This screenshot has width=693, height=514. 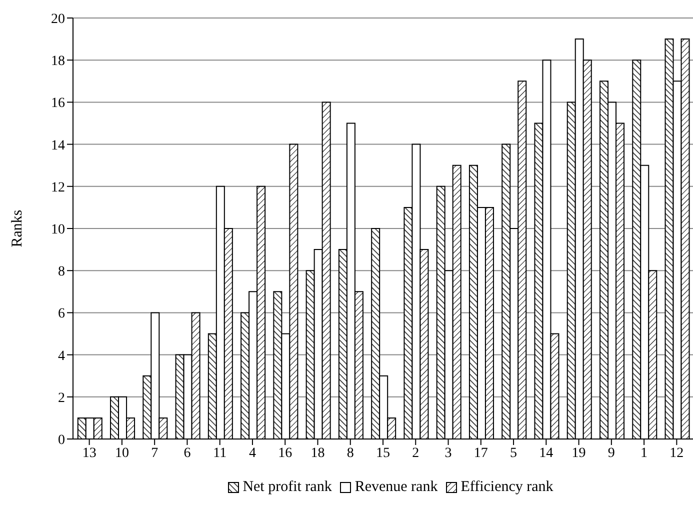 What do you see at coordinates (220, 453) in the screenshot?
I see `x-tick-label: 11` at bounding box center [220, 453].